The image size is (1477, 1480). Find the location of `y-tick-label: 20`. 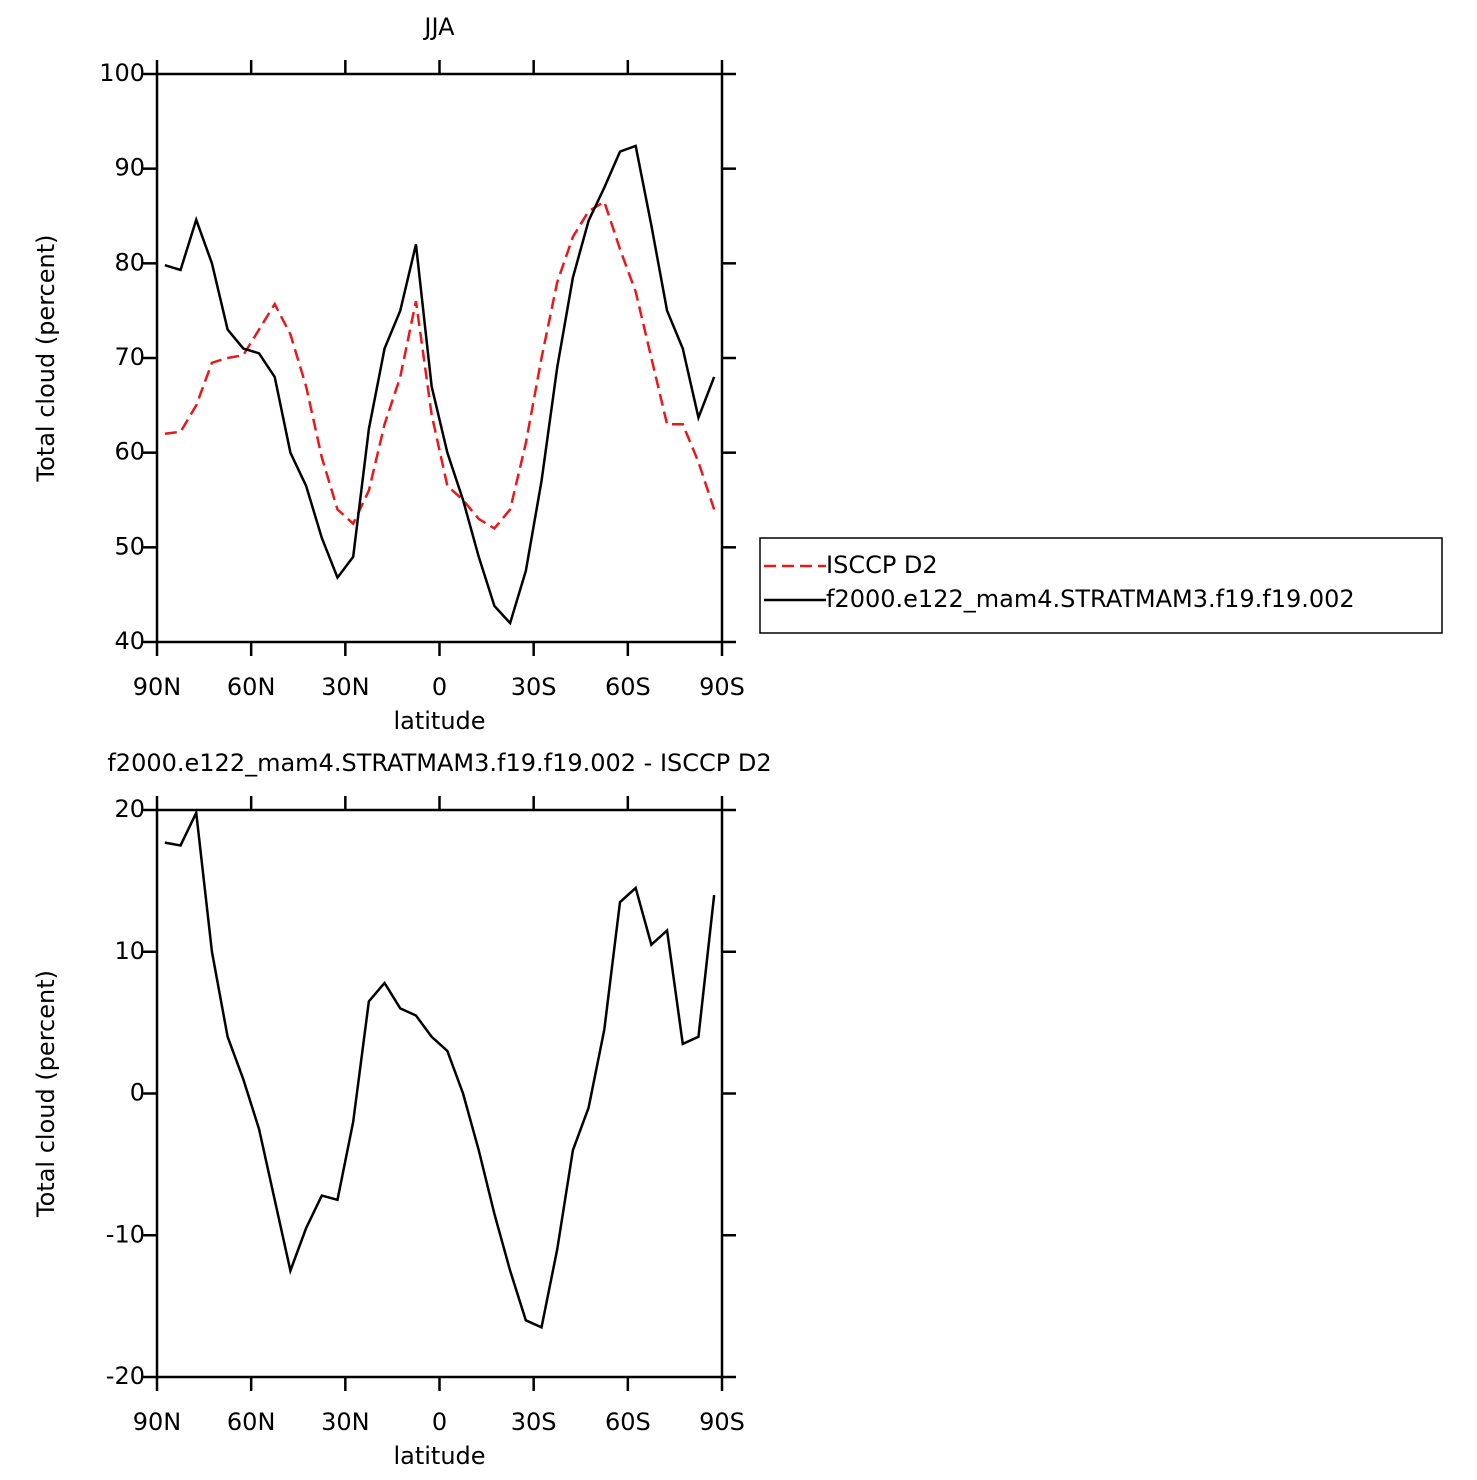

y-tick-label: 20 is located at coordinates (129, 809).